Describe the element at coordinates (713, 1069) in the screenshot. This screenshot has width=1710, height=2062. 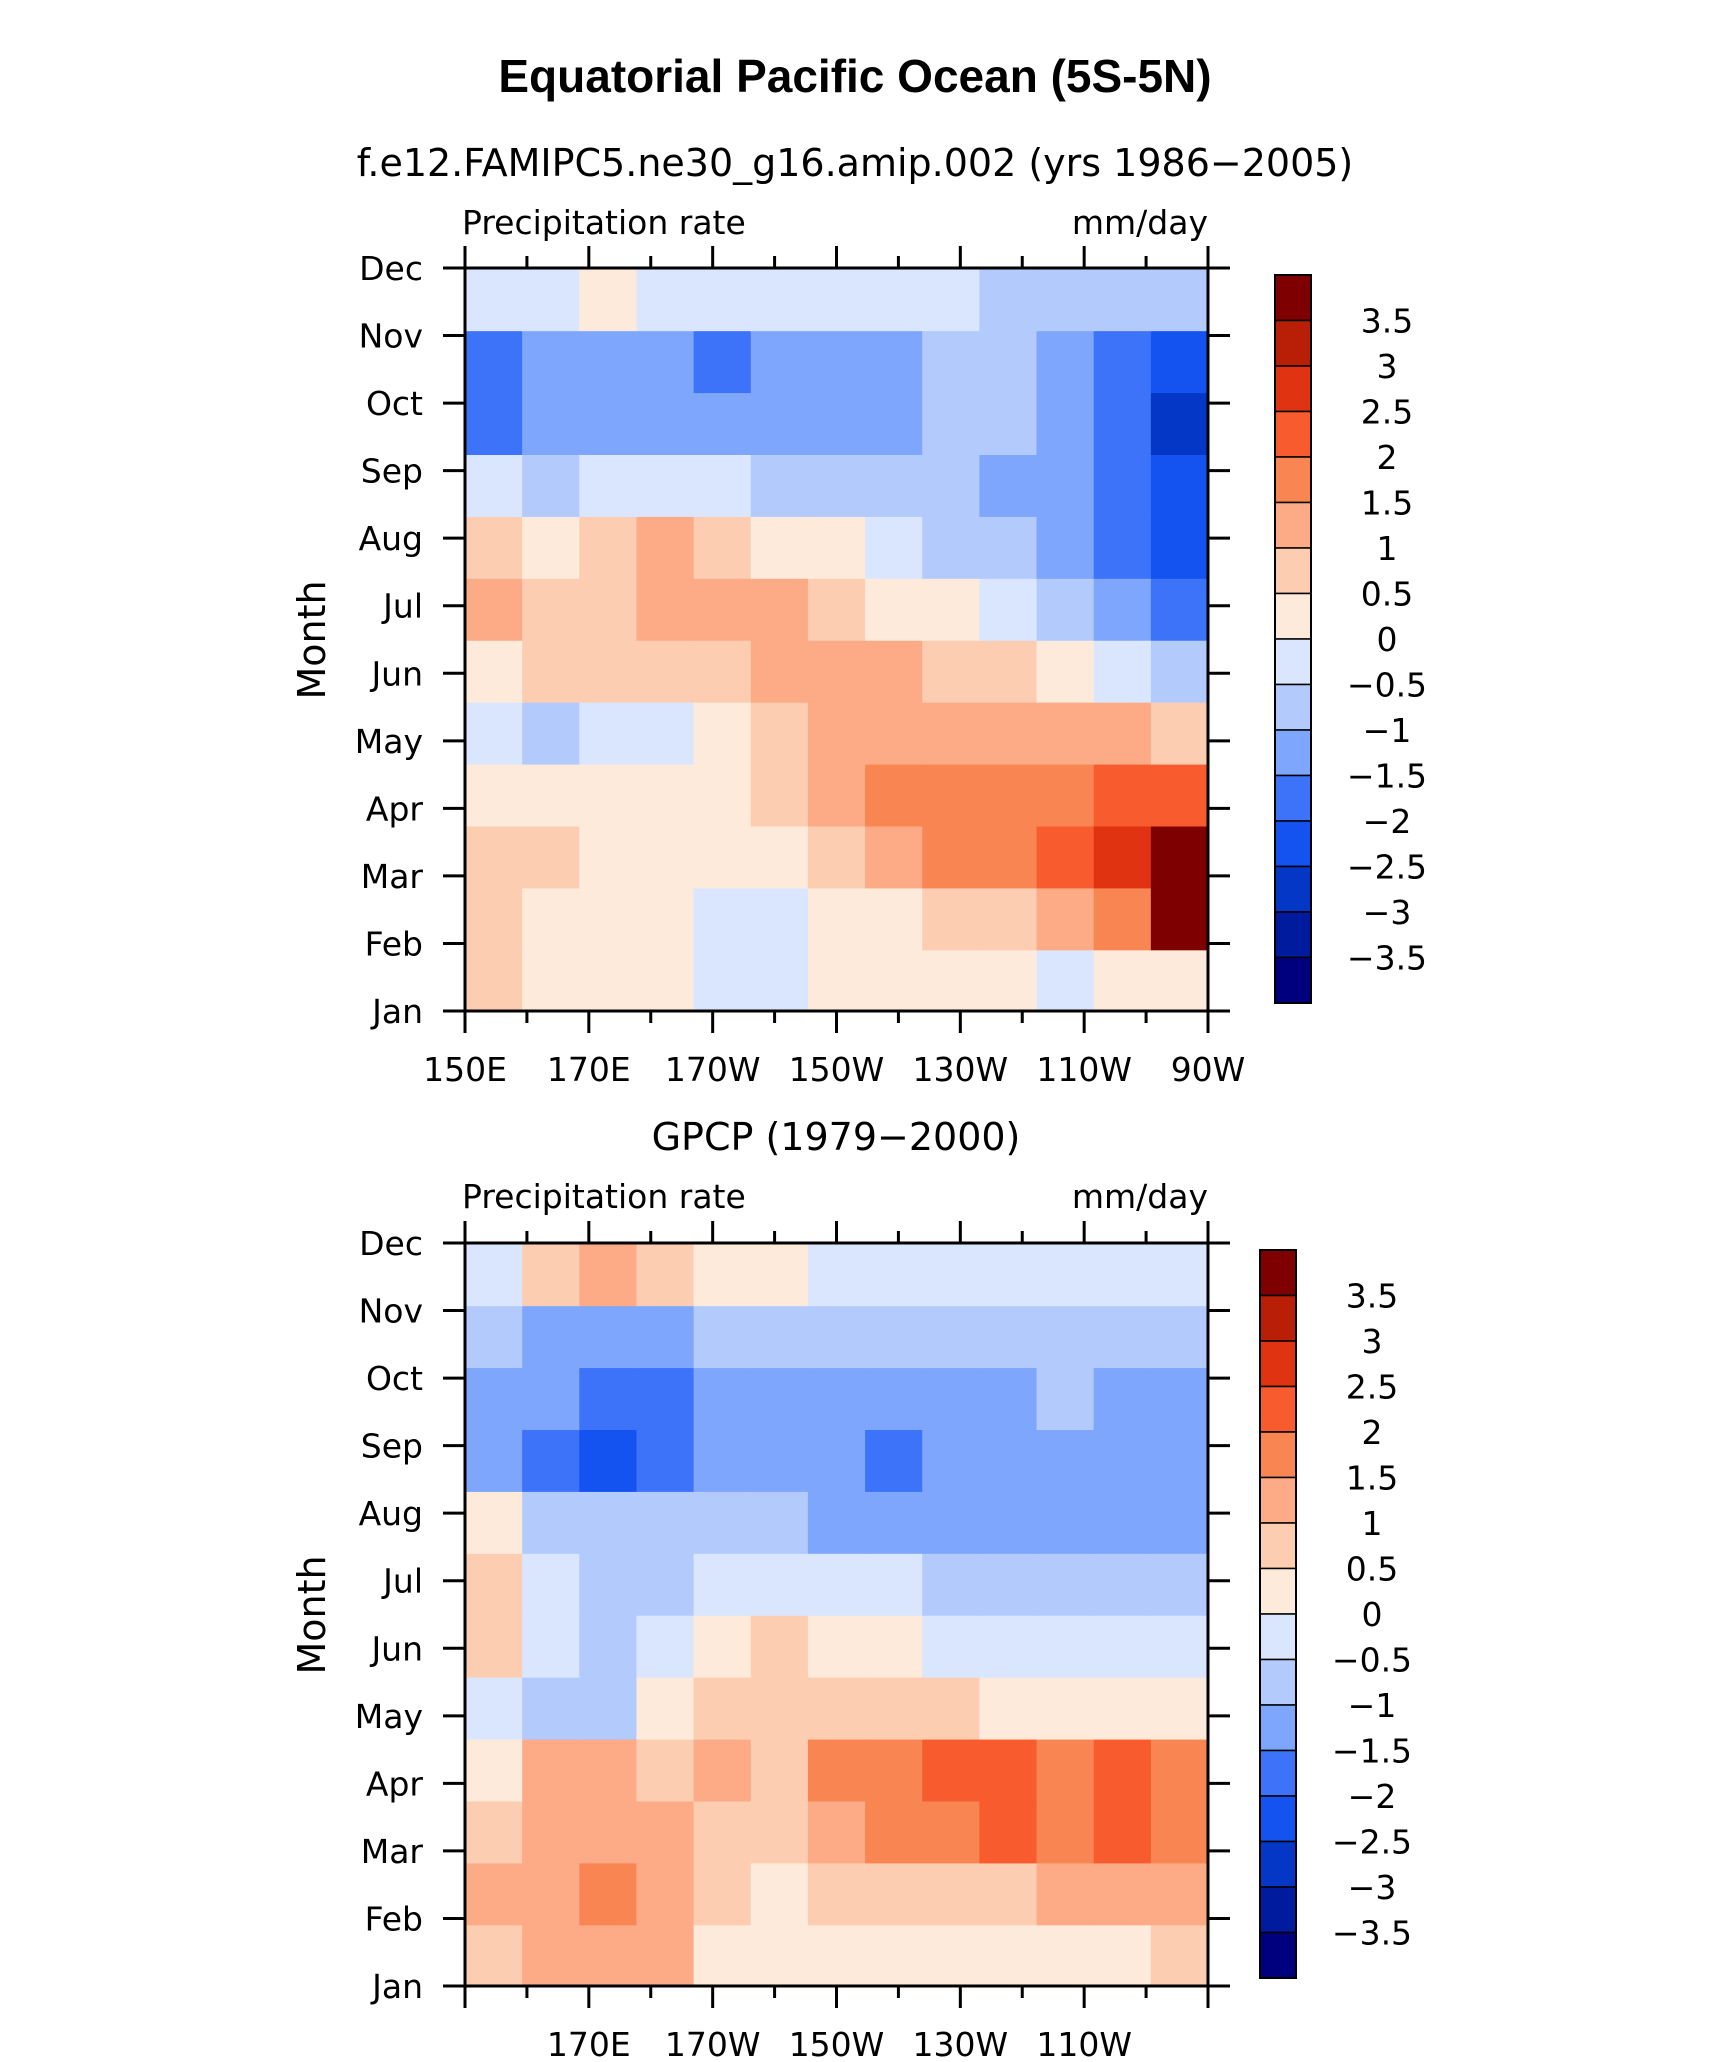
I see `x-tick-label: 170W` at that location.